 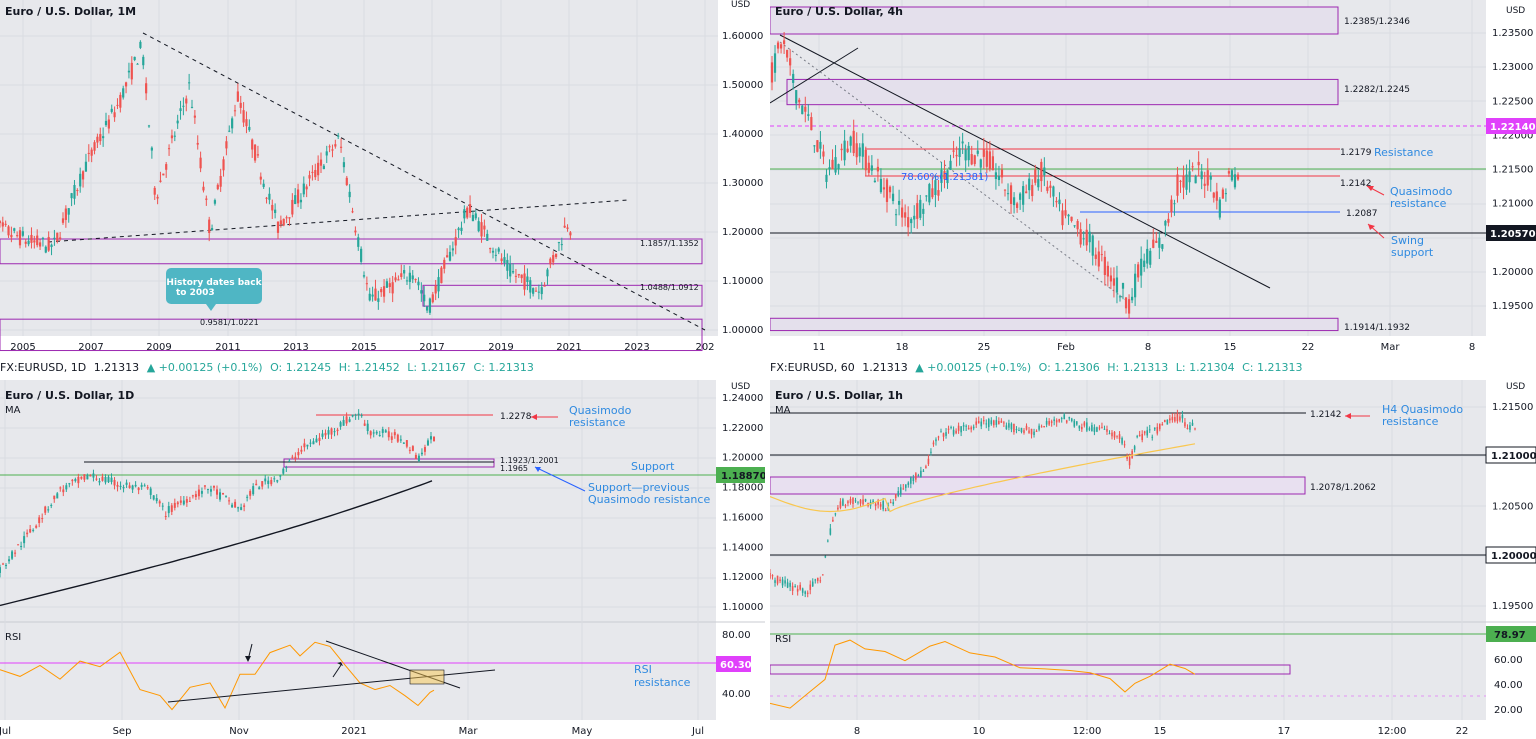 What do you see at coordinates (814, 75) in the screenshot?
I see `h4-short-trendline` at bounding box center [814, 75].